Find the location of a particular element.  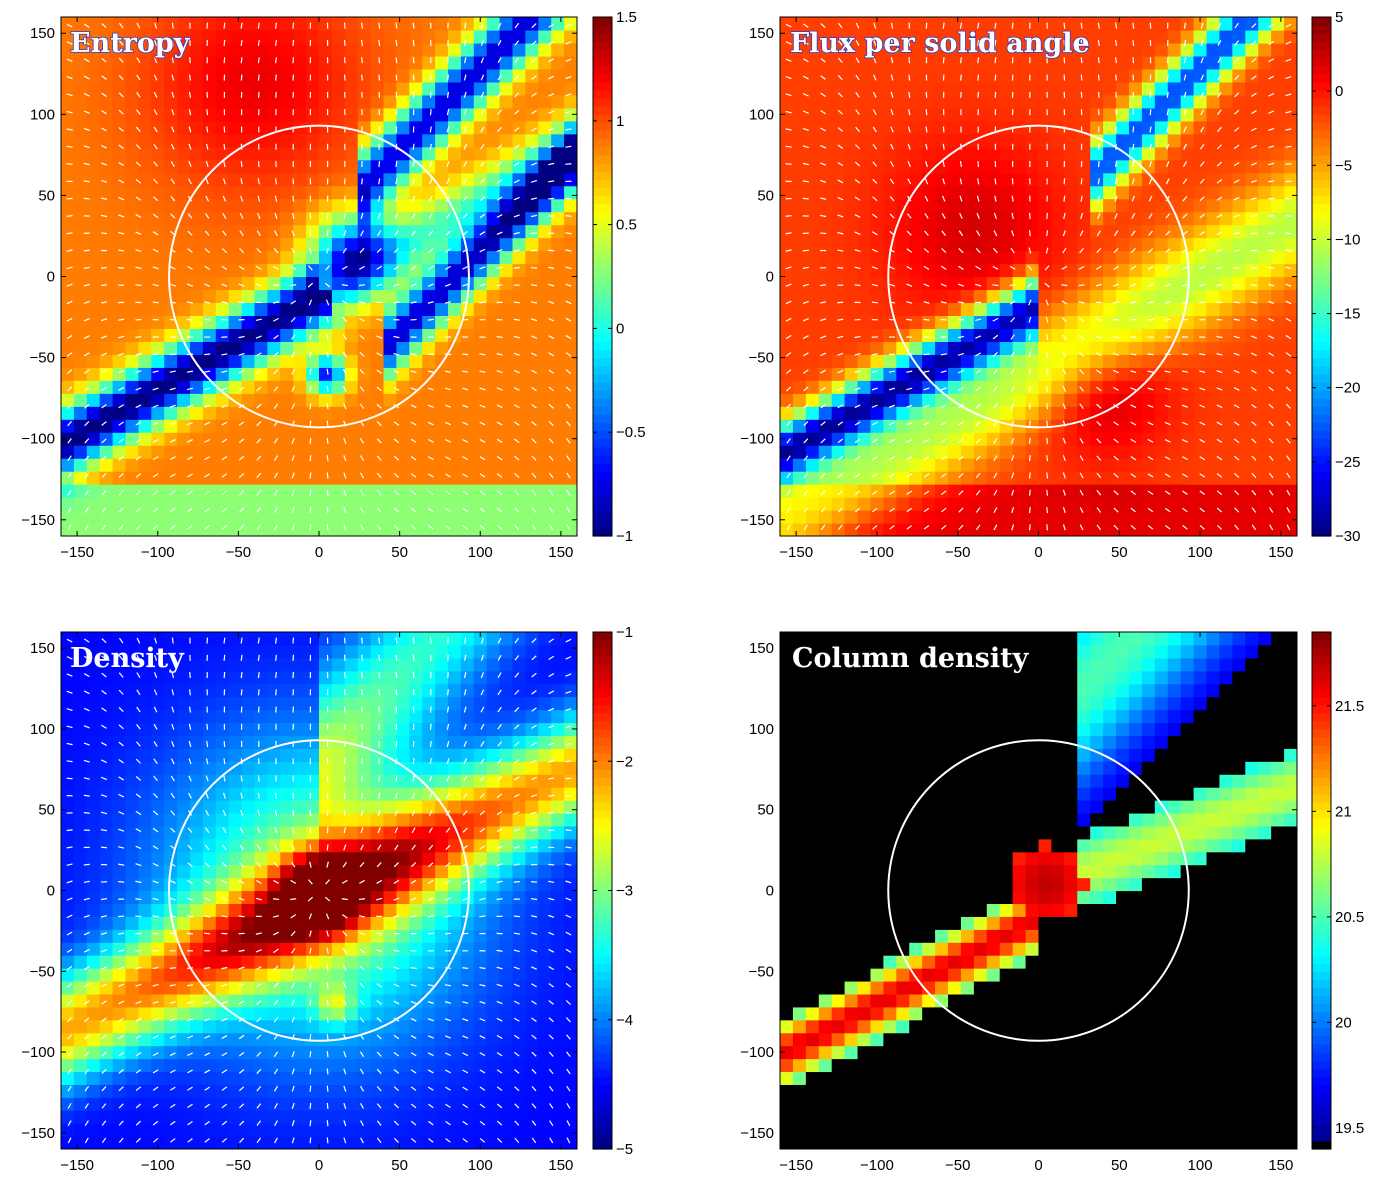

colorbar: −30 −25 −20 −15 −10 −5 0 5 is located at coordinates (1335, 277).